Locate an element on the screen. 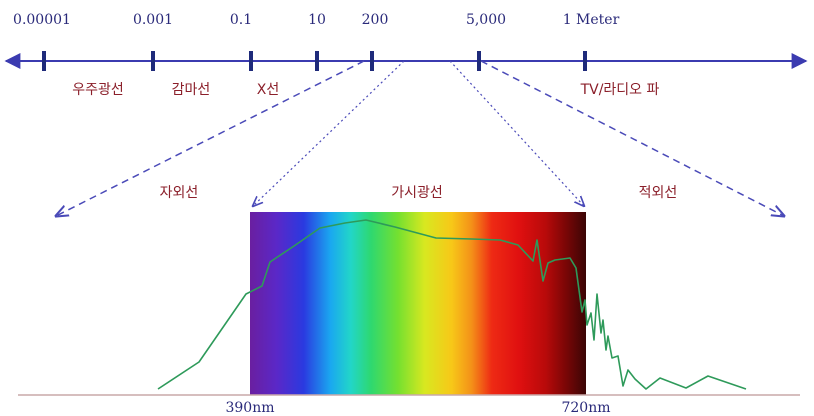 This screenshot has height=416, width=814. tick-label: 0.001 is located at coordinates (153, 20).